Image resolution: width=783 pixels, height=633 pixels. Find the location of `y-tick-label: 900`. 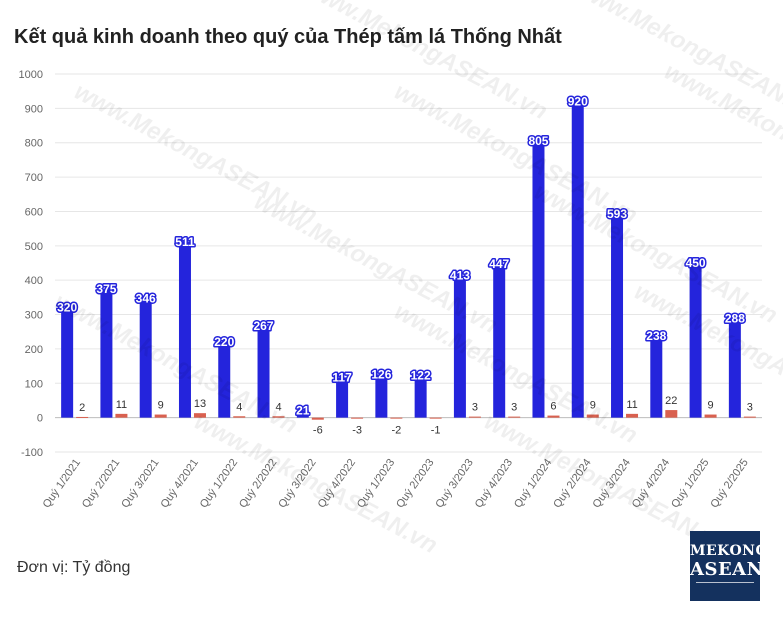

y-tick-label: 900 is located at coordinates (34, 109).